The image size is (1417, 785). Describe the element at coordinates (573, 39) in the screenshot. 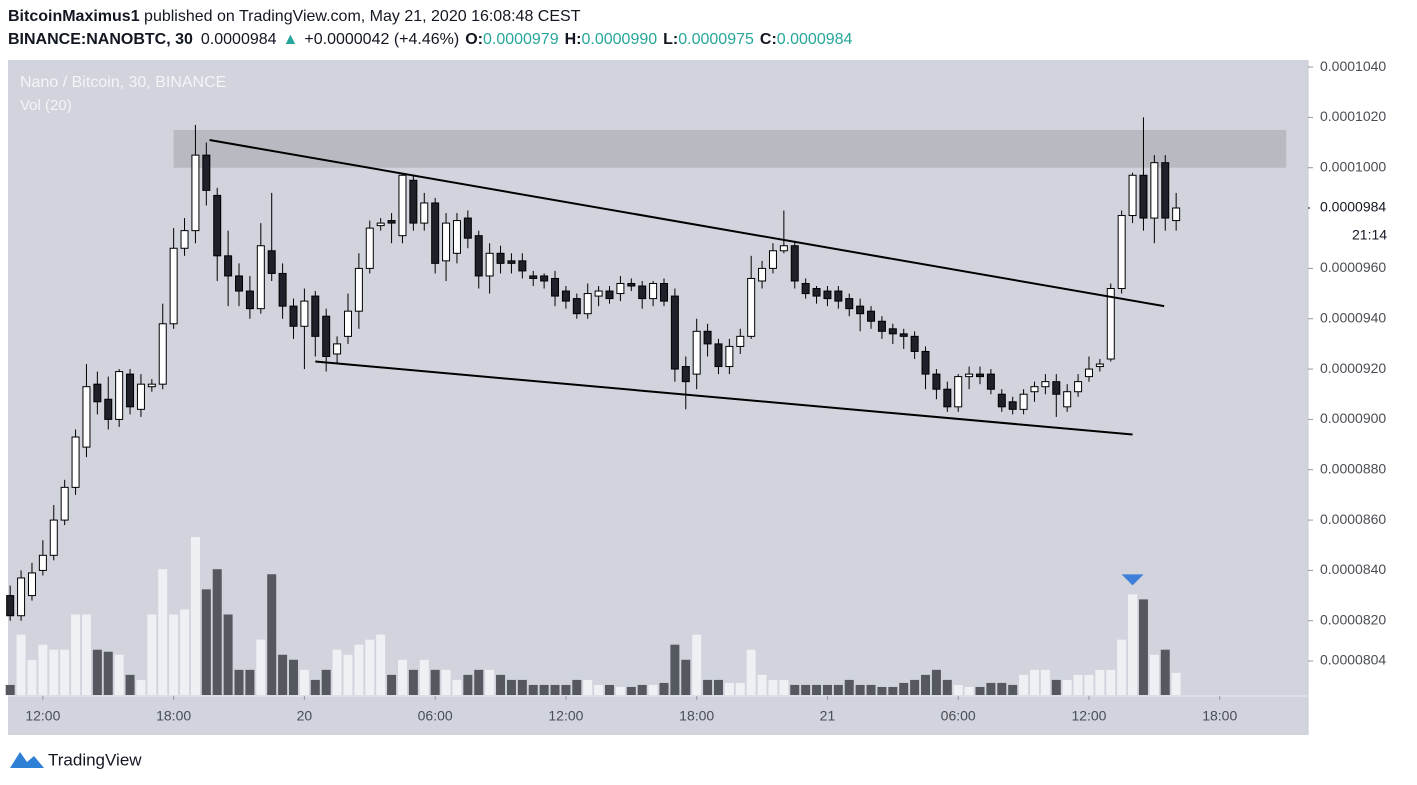

I see `h-label: H:` at that location.